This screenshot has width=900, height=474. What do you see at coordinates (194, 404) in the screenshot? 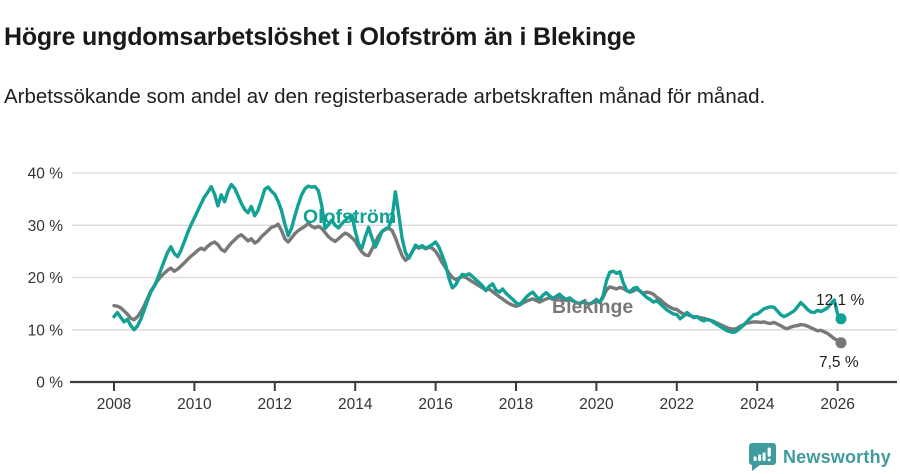
I see `x-axis-tick-label: 2010` at bounding box center [194, 404].